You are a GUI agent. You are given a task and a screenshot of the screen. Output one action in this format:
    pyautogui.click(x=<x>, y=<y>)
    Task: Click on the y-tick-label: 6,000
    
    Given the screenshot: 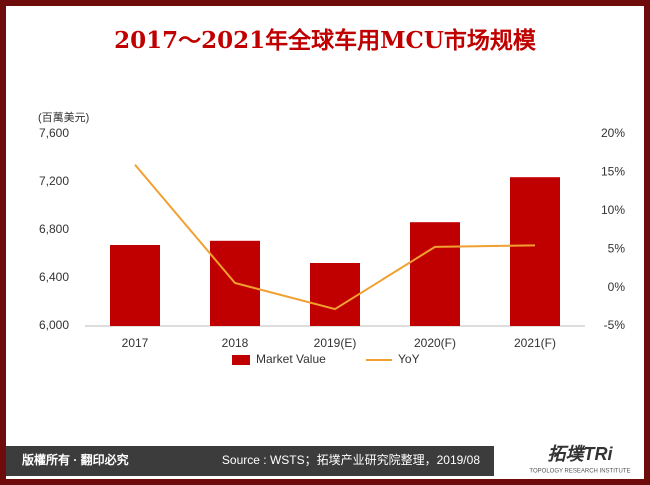 What is the action you would take?
    pyautogui.click(x=54, y=325)
    